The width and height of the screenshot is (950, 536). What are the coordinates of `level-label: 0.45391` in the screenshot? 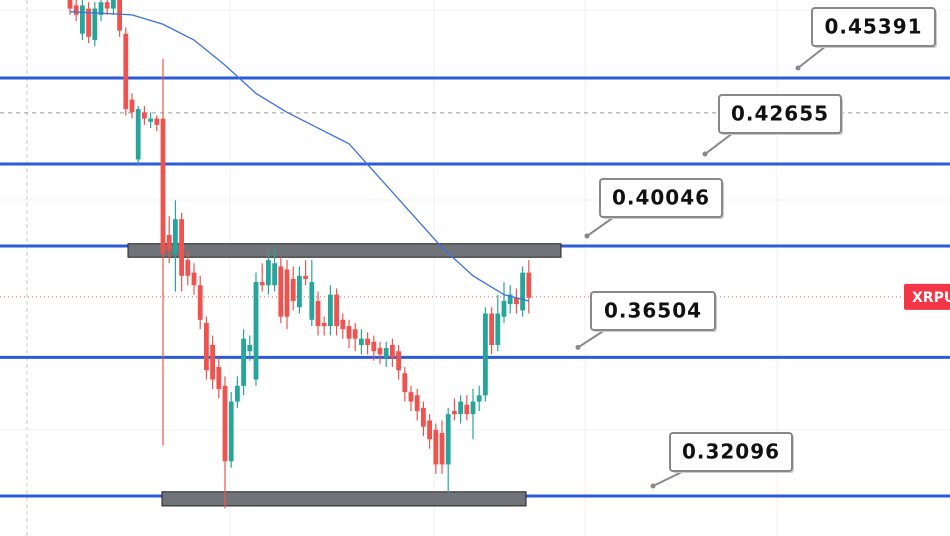 It's located at (873, 27).